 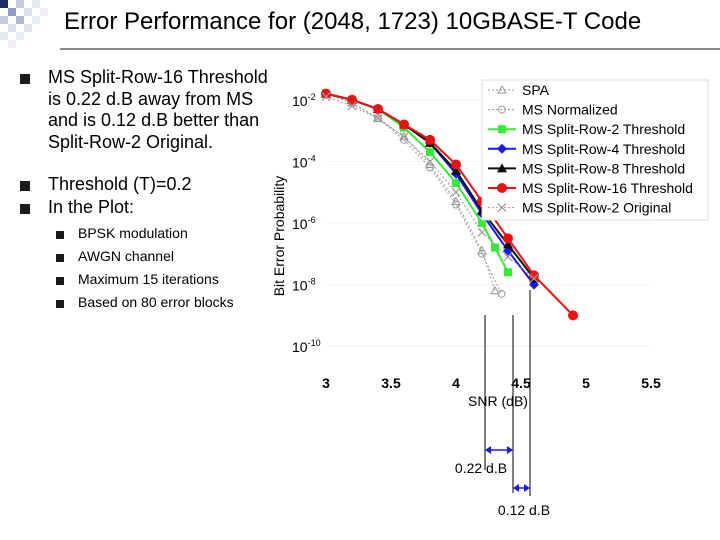 I want to click on x-tick-label: 5, so click(x=586, y=383).